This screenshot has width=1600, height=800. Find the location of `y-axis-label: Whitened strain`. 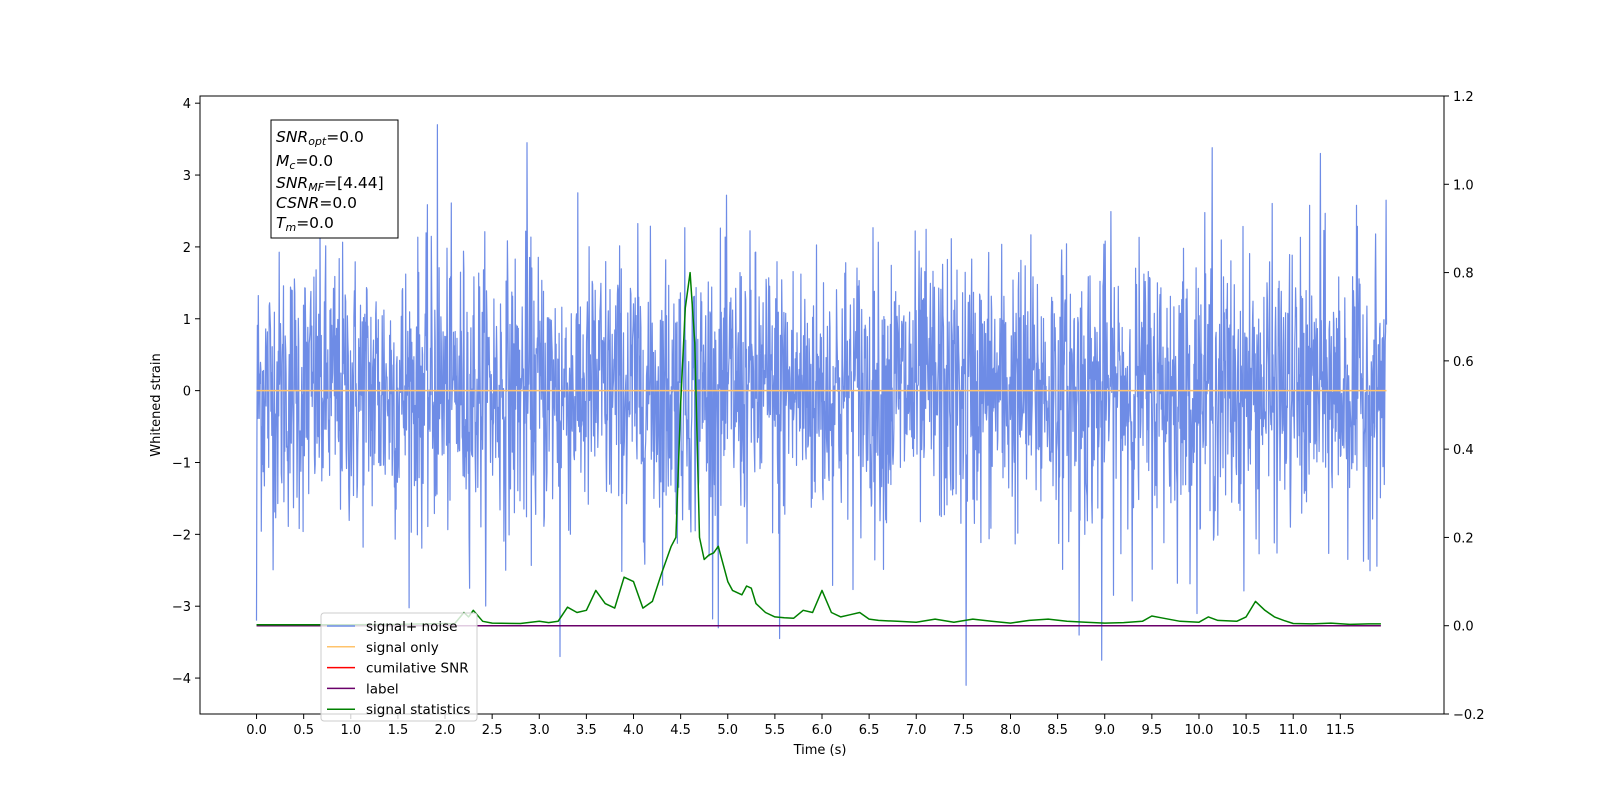

y-axis-label: Whitened strain is located at coordinates (156, 404).